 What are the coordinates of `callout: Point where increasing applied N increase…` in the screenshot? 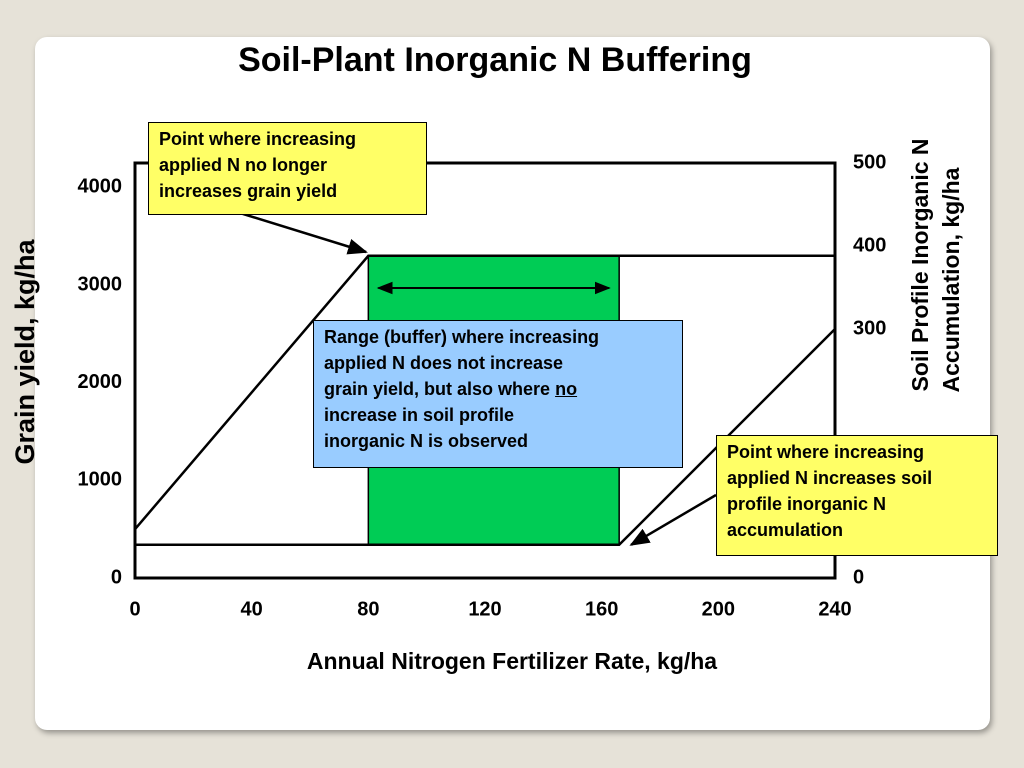 It's located at (857, 495).